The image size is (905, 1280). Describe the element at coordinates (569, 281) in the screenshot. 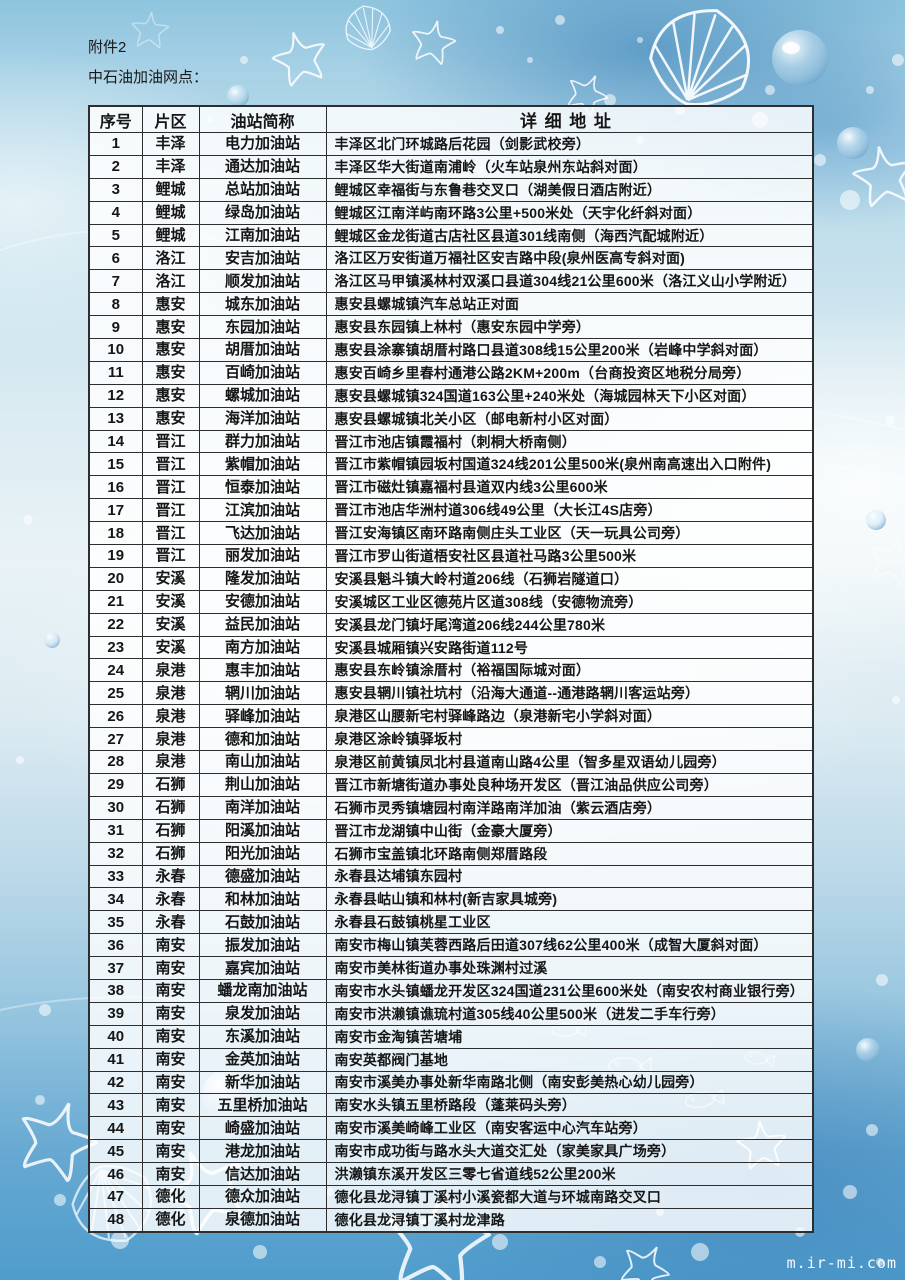

I see `cell-address: 洛江区马甲镇溪林村双溪口县道304线21公里600米（洛江义山小学附近）` at that location.